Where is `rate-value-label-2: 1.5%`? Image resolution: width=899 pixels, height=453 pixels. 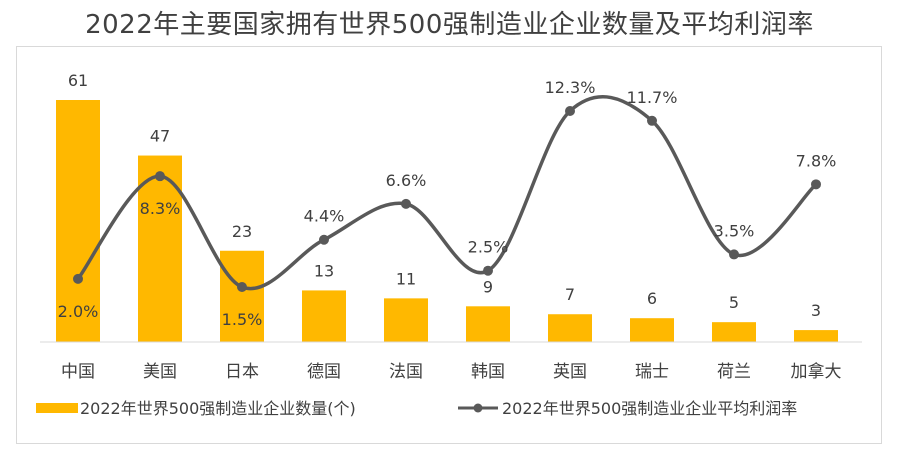 rate-value-label-2: 1.5% is located at coordinates (242, 319).